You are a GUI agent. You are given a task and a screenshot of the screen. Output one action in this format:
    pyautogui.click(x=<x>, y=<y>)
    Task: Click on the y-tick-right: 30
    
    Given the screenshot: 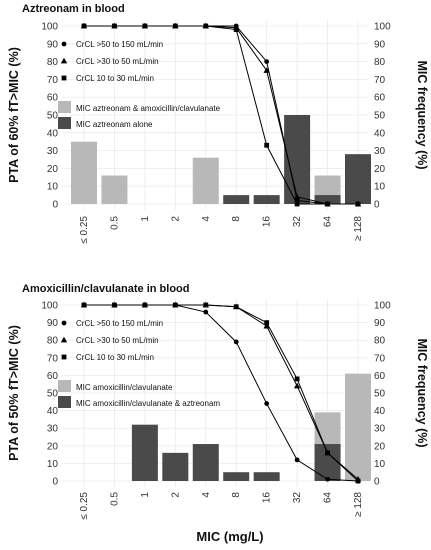 What is the action you would take?
    pyautogui.click(x=380, y=429)
    